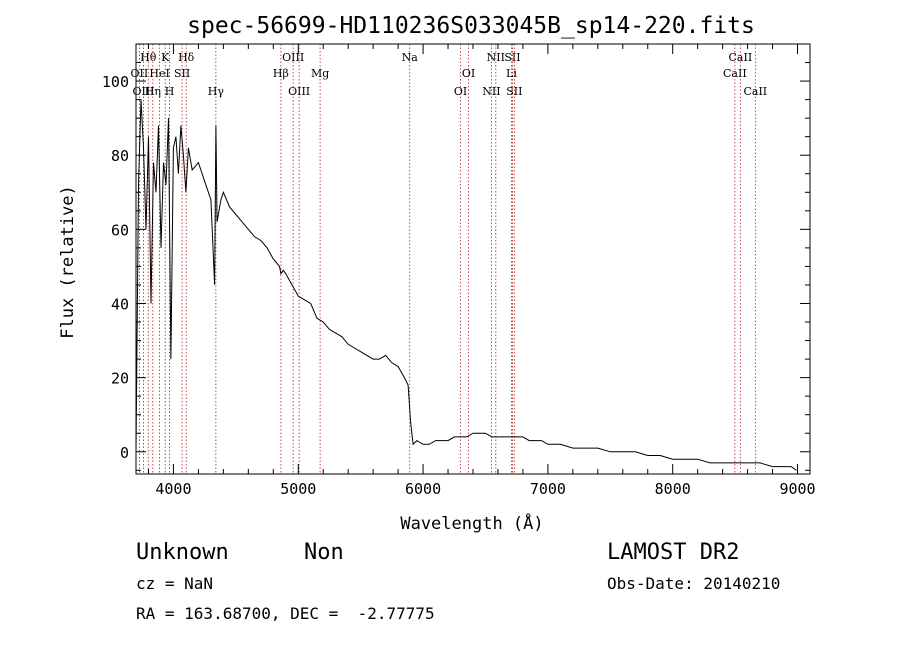  What do you see at coordinates (170, 91) in the screenshot?
I see `line-marker-label: H` at bounding box center [170, 91].